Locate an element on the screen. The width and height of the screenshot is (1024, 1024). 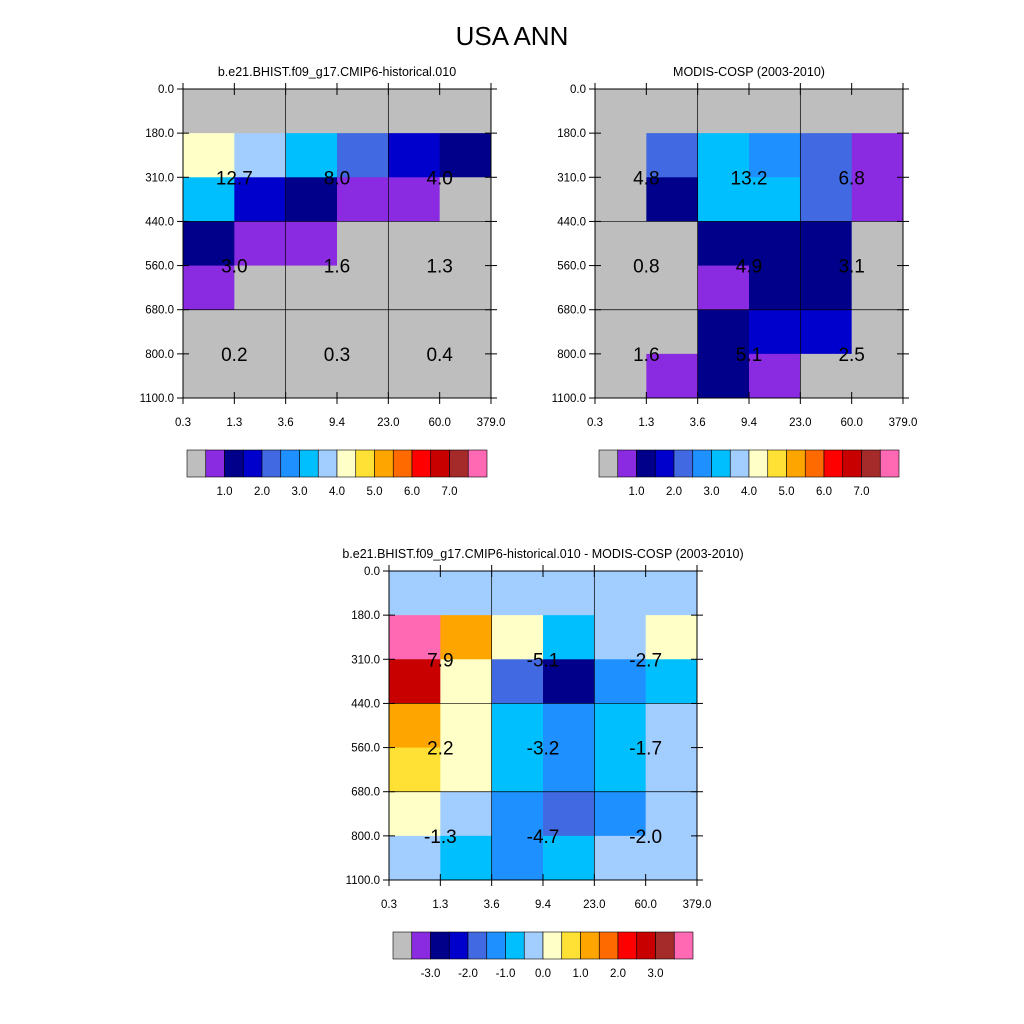
x-tick-label: 23.0 is located at coordinates (800, 423).